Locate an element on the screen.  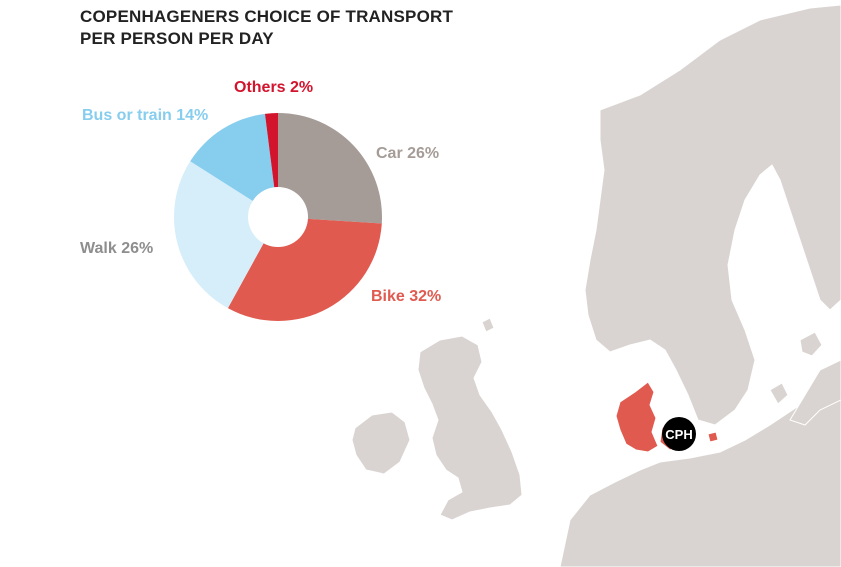
ireland is located at coordinates (381, 443).